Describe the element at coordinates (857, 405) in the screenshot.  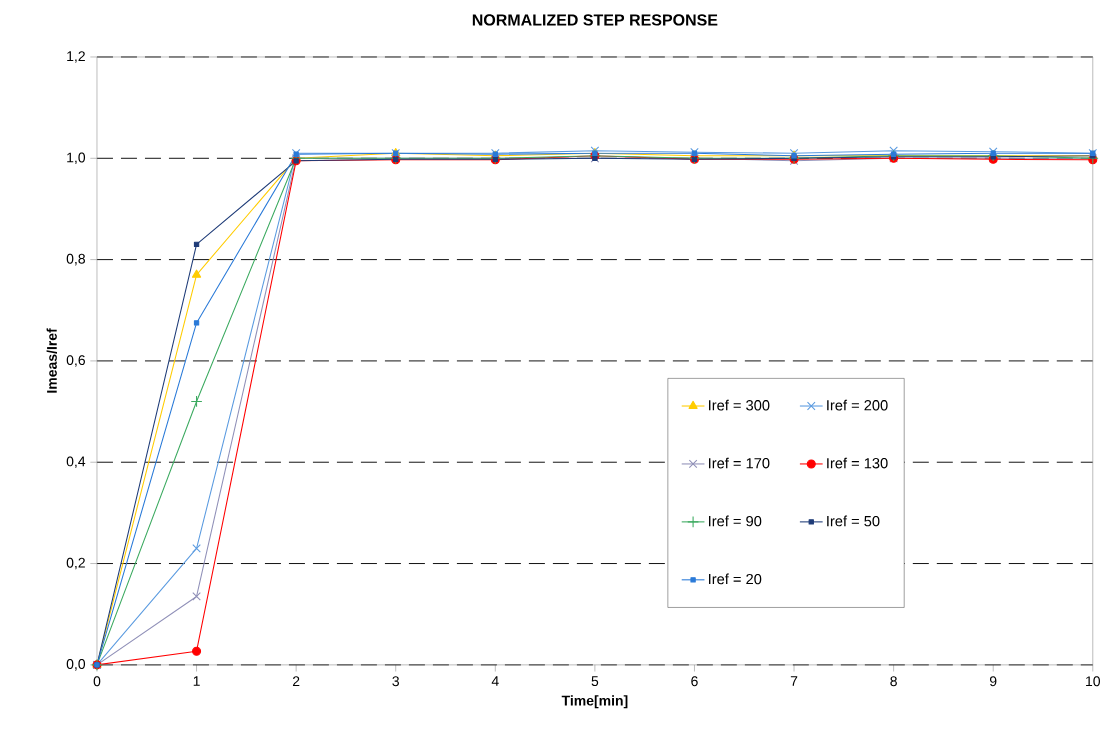
I see `legend-label: Iref = 200` at that location.